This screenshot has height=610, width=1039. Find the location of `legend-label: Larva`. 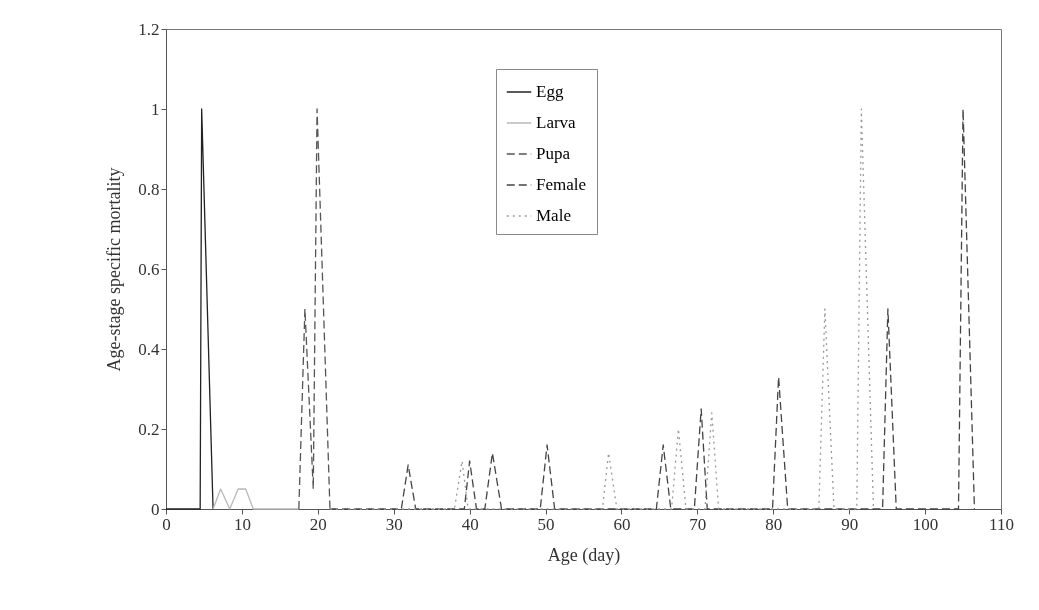

legend-label: Larva is located at coordinates (556, 122).